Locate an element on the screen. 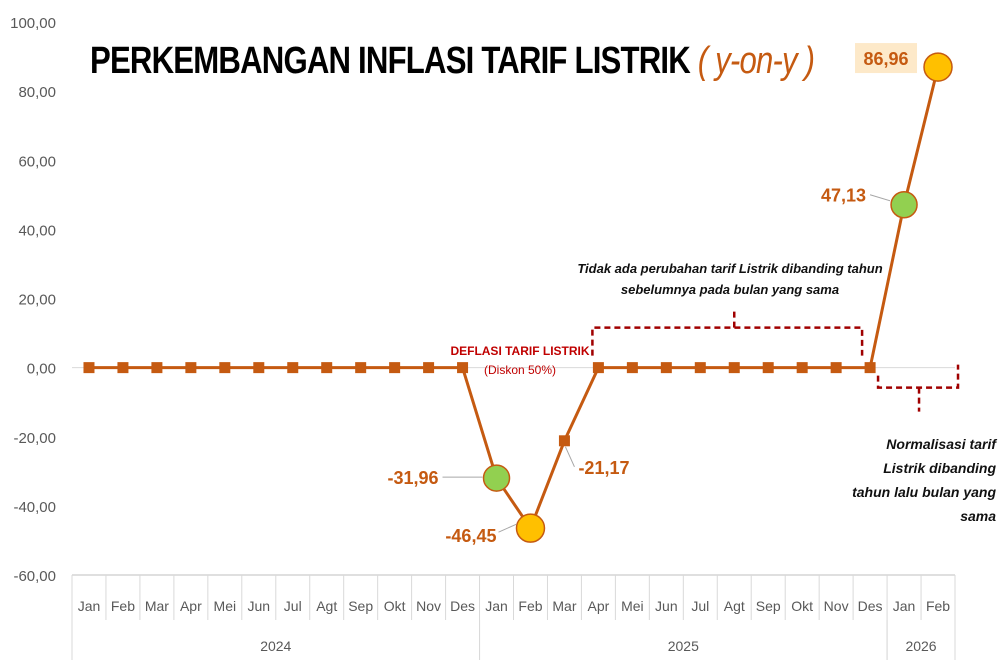 The image size is (1000, 667). no-change-bracket is located at coordinates (727, 341).